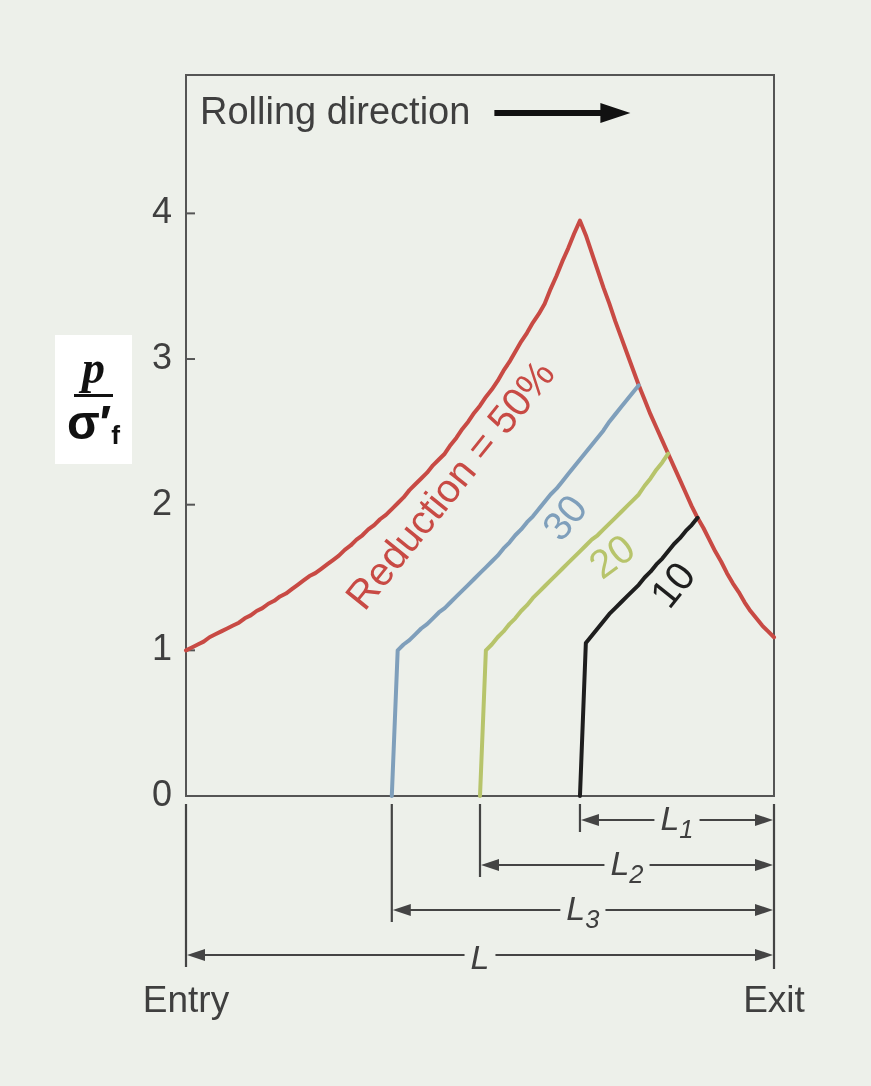  Describe the element at coordinates (161, 356) in the screenshot. I see `y-tick-label: 3` at that location.